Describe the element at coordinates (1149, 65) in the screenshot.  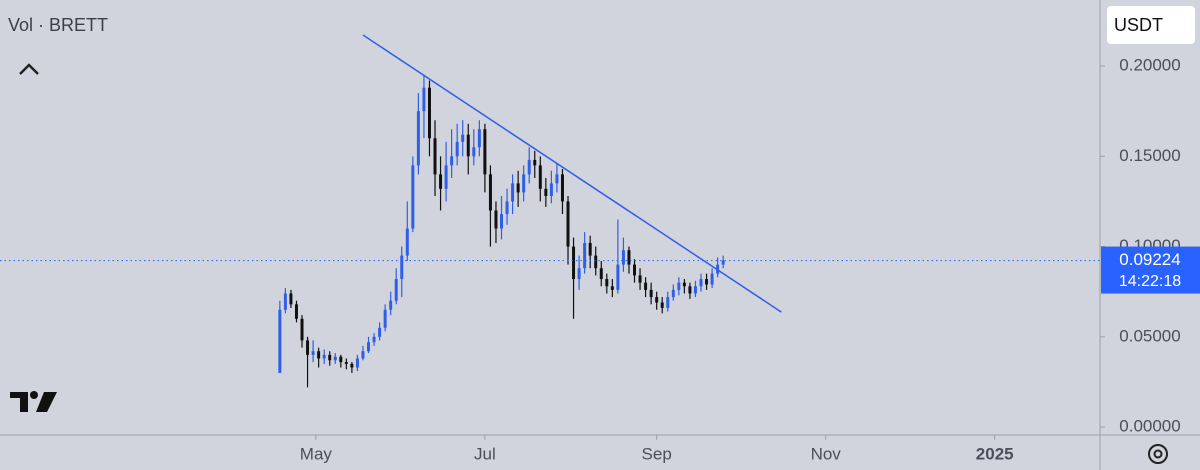
I see `y-tick-label: 0.20000` at that location.